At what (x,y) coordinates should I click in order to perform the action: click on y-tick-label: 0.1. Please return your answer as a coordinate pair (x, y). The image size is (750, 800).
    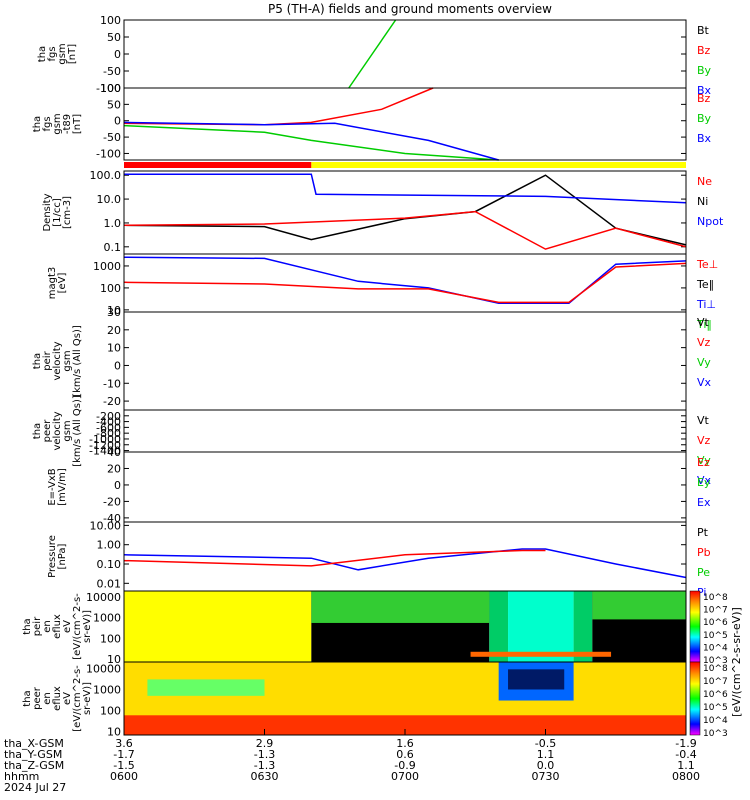
    Looking at the image, I should click on (113, 247).